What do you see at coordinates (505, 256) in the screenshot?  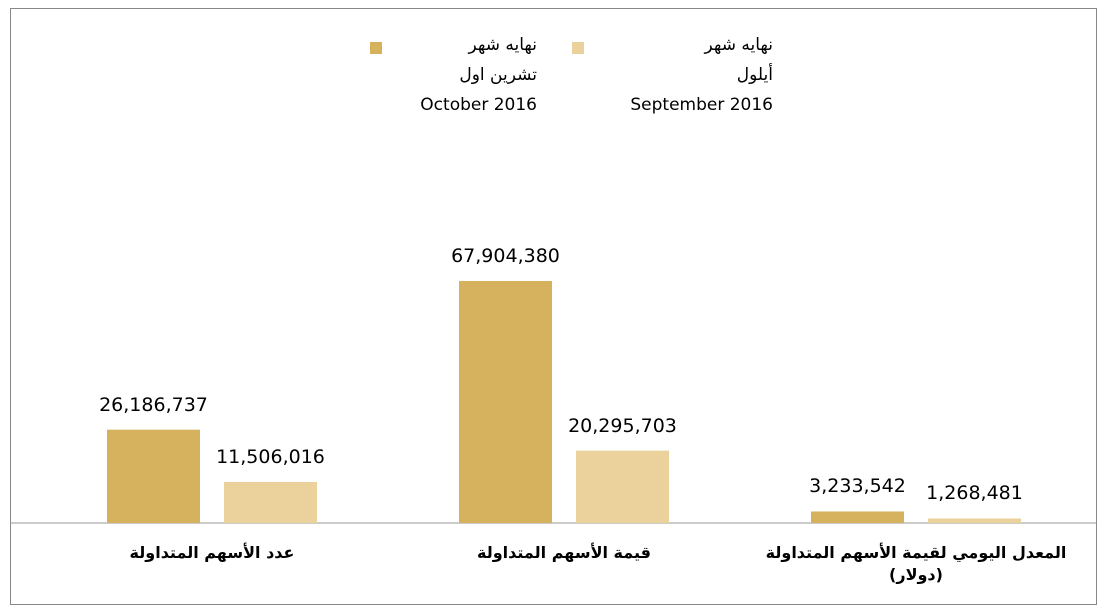 I see `value-label: 67,904,380` at bounding box center [505, 256].